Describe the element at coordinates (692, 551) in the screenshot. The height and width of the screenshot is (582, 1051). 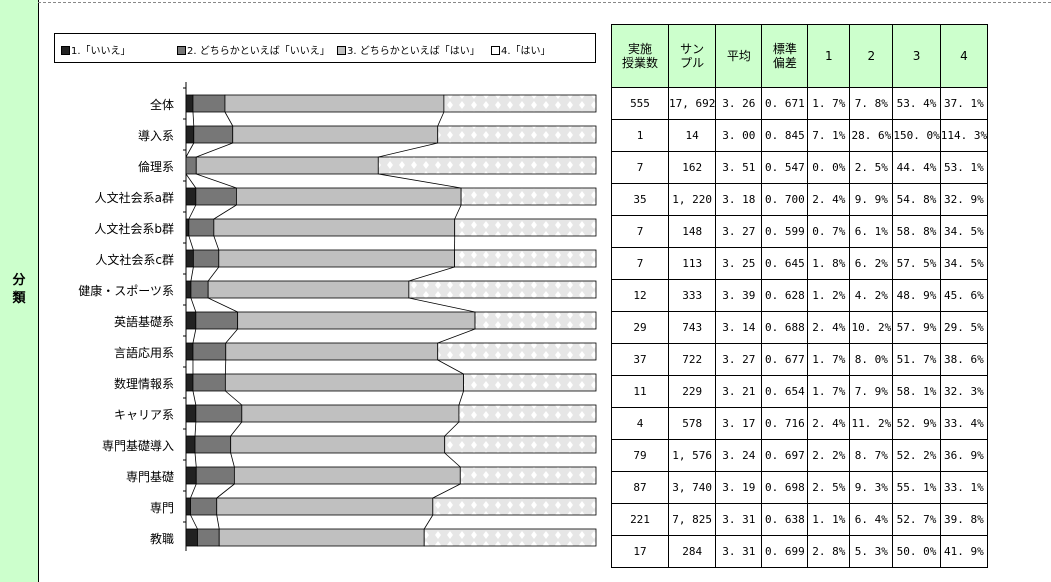
I see `table-cell: 284` at that location.